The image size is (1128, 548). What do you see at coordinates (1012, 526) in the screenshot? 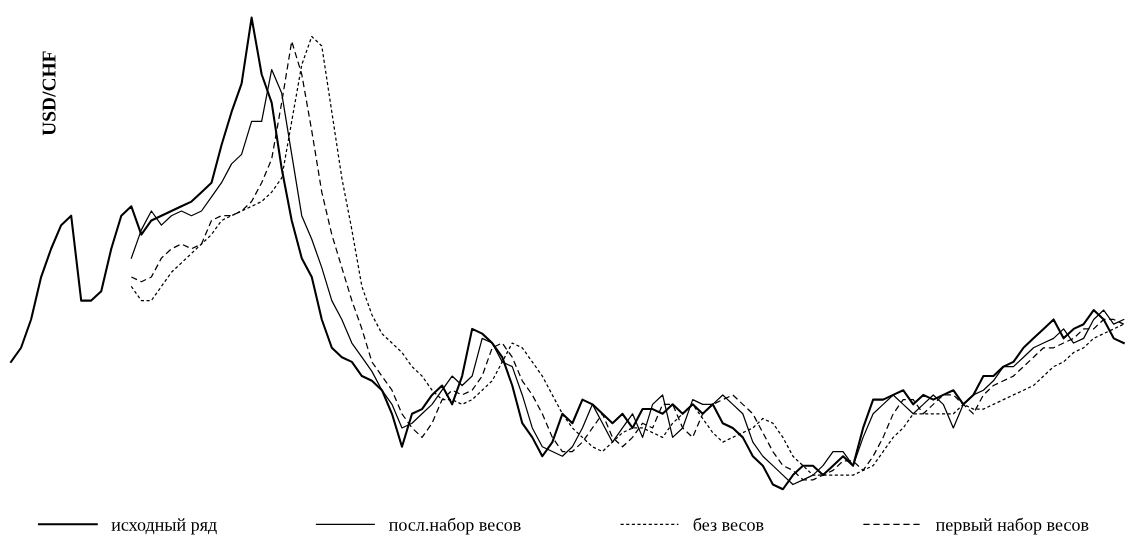
I see `legend-label: первый набор весов` at bounding box center [1012, 526].